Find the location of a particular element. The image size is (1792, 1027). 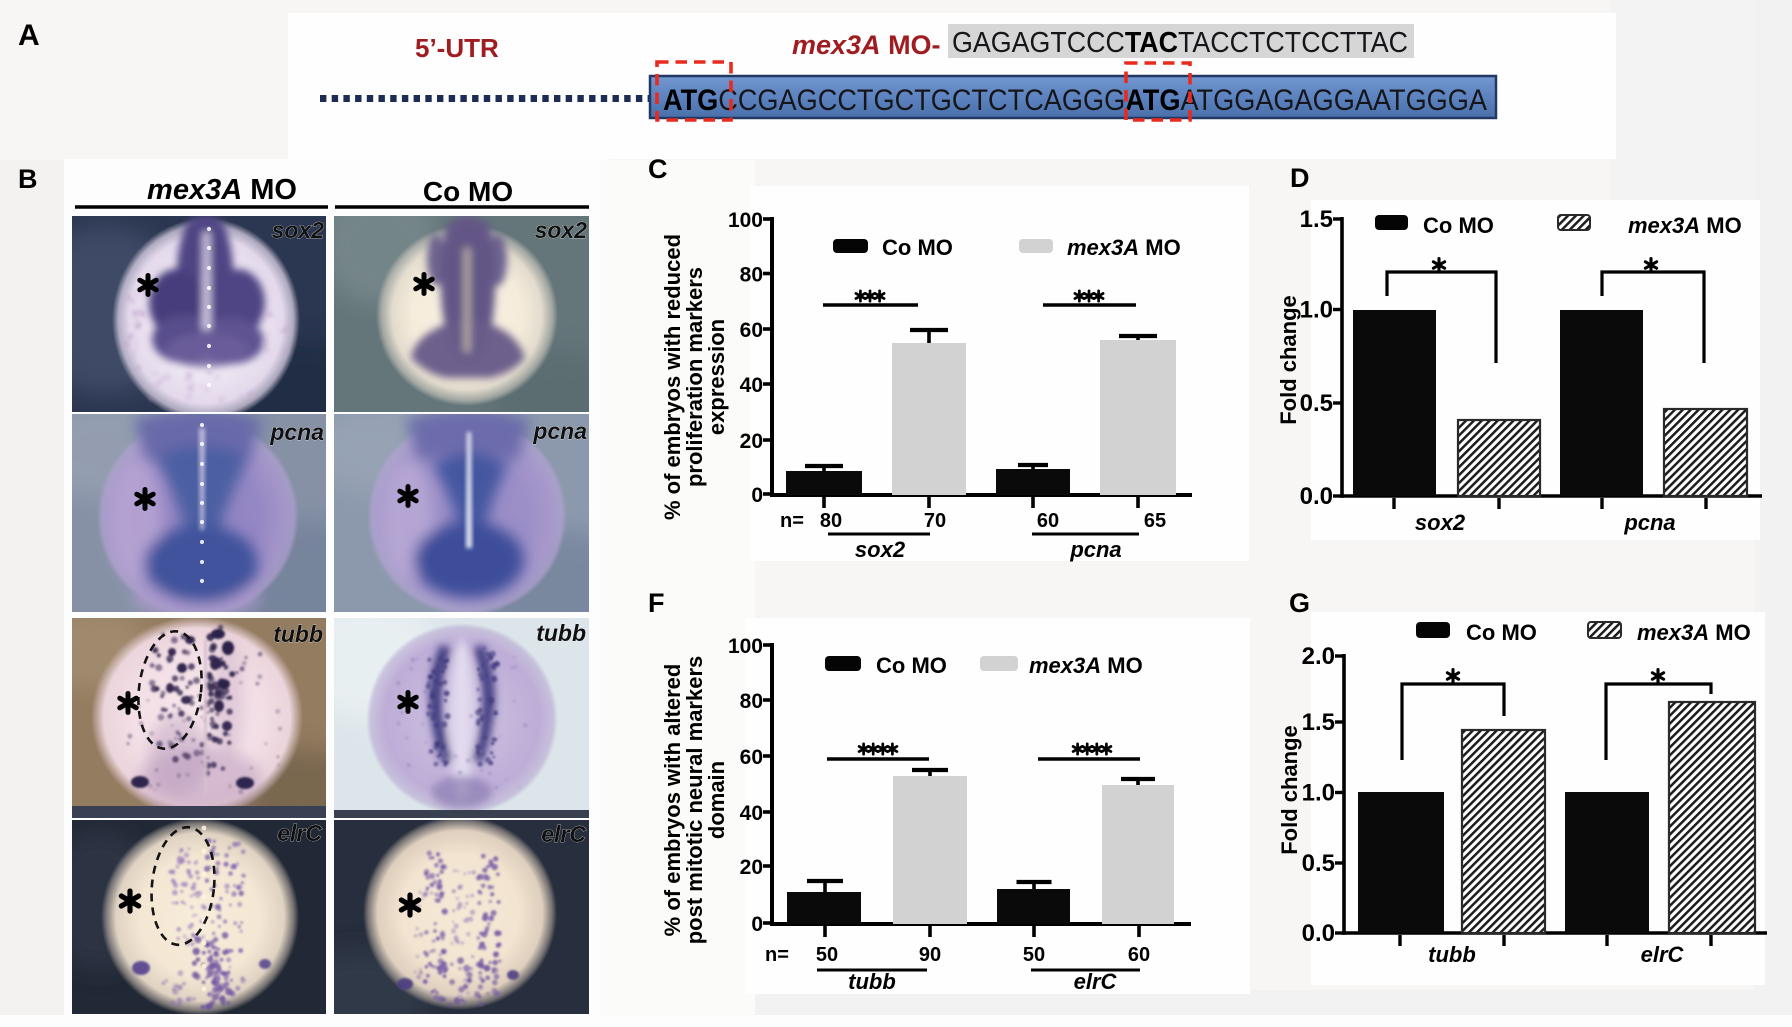

svg-text: % of embryos with reduced is located at coordinates (672, 377).